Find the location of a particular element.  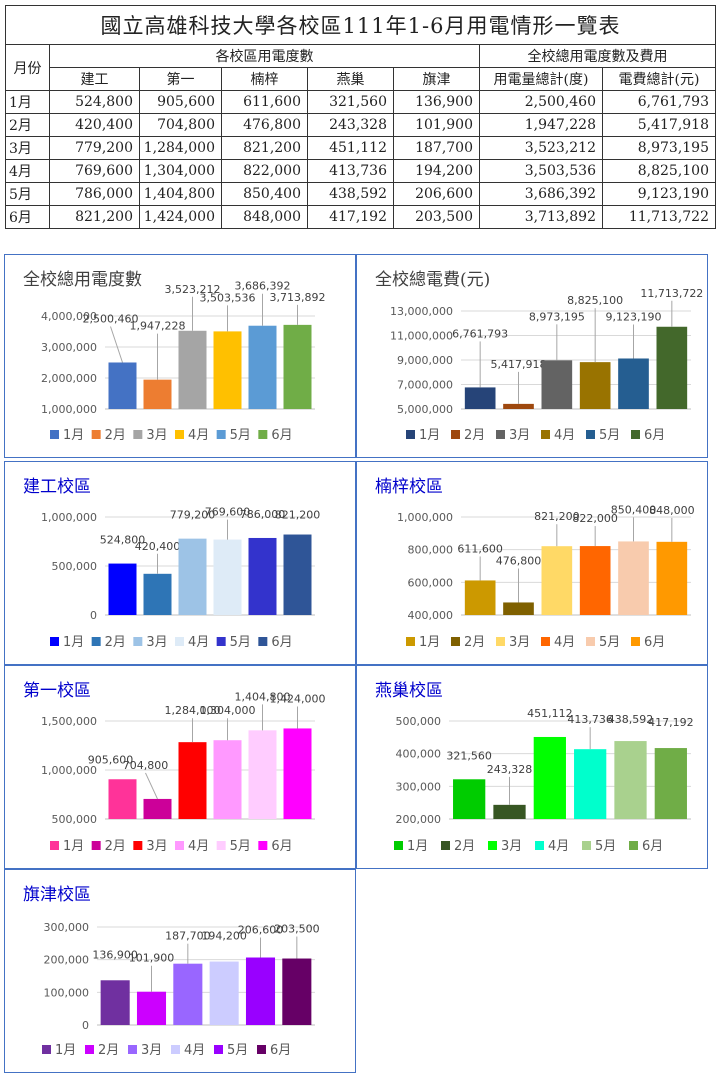

data-label: 476,800 is located at coordinates (519, 560).